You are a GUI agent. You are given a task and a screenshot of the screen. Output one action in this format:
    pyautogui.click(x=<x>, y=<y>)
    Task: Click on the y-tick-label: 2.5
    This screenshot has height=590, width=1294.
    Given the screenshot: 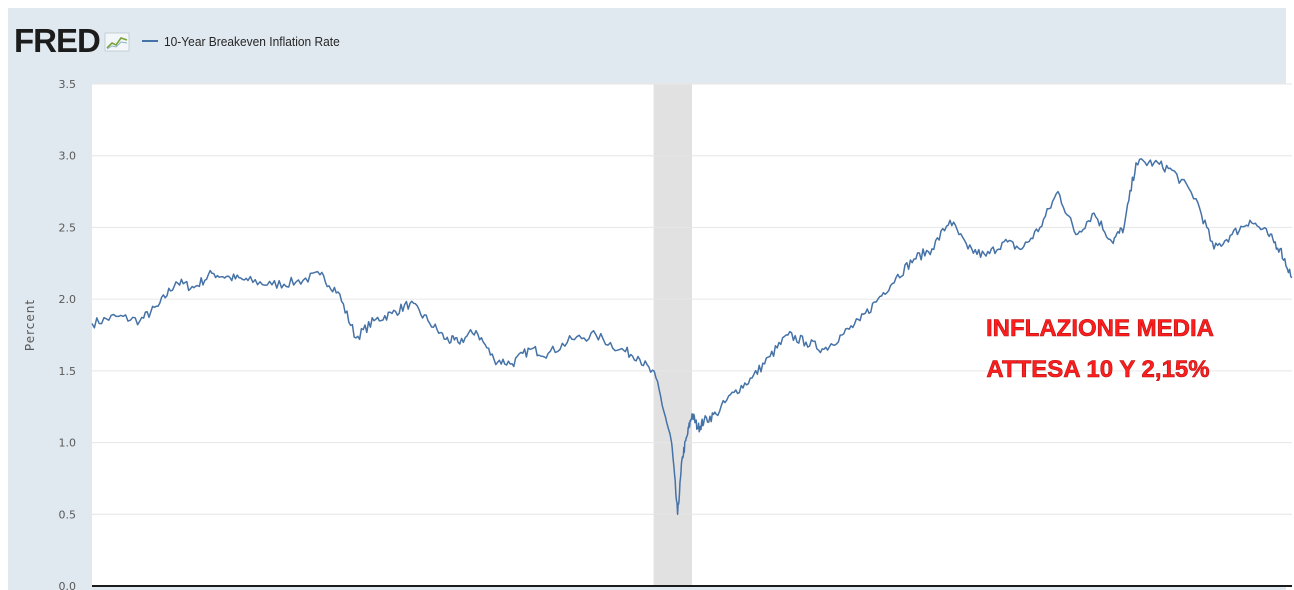 What is the action you would take?
    pyautogui.click(x=68, y=227)
    